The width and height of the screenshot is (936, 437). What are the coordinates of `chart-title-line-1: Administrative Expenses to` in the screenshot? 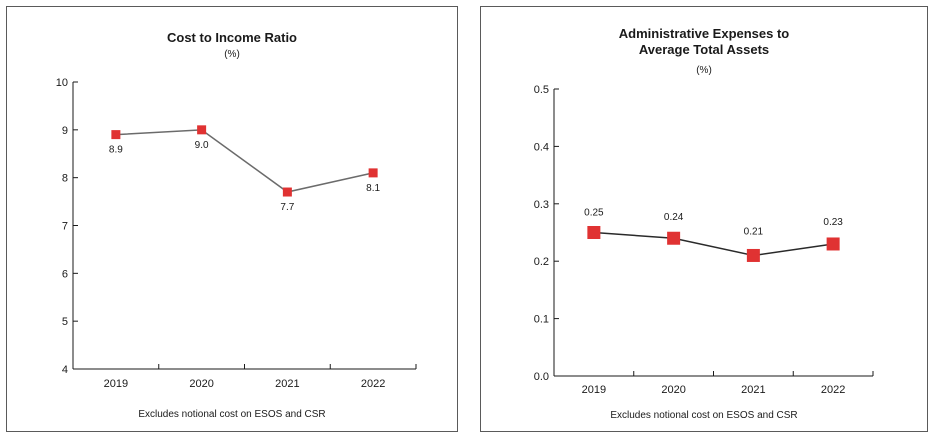 It's located at (704, 33).